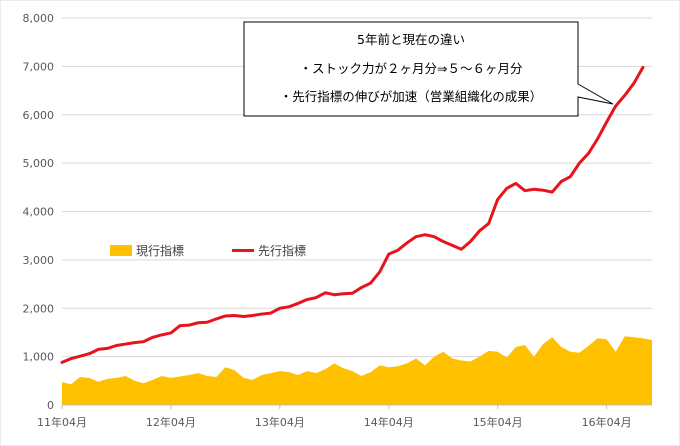 This screenshot has height=446, width=680. I want to click on y-tick-label: 5,000, so click(39, 163).